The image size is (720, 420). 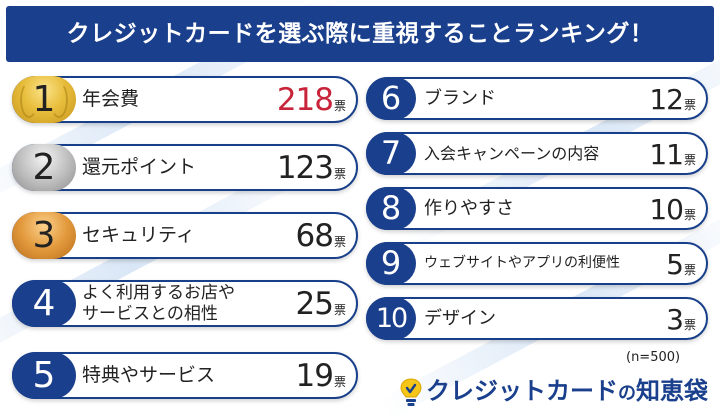 I want to click on rank-number: 9, so click(x=391, y=263).